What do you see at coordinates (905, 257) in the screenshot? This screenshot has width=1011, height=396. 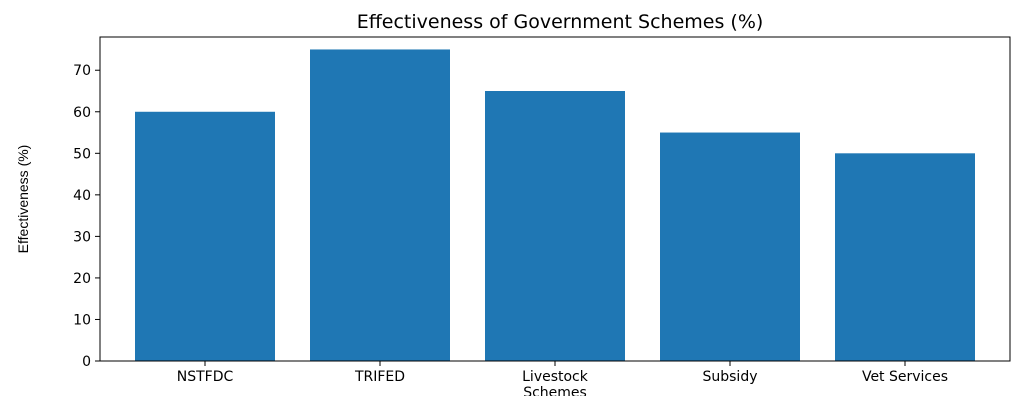 I see `bar-vet-services` at bounding box center [905, 257].